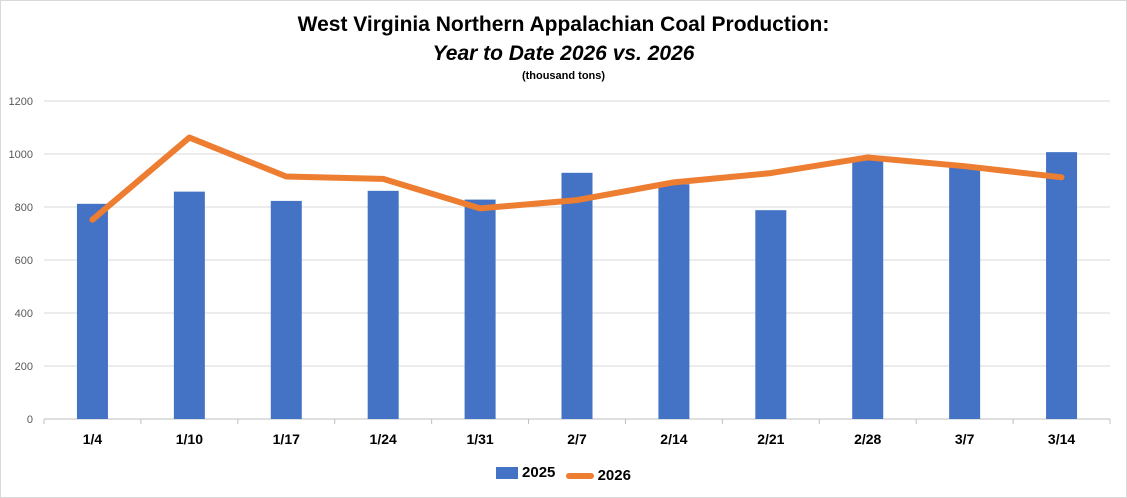 This screenshot has width=1127, height=498. What do you see at coordinates (24, 367) in the screenshot?
I see `y-tick-label: 200` at bounding box center [24, 367].